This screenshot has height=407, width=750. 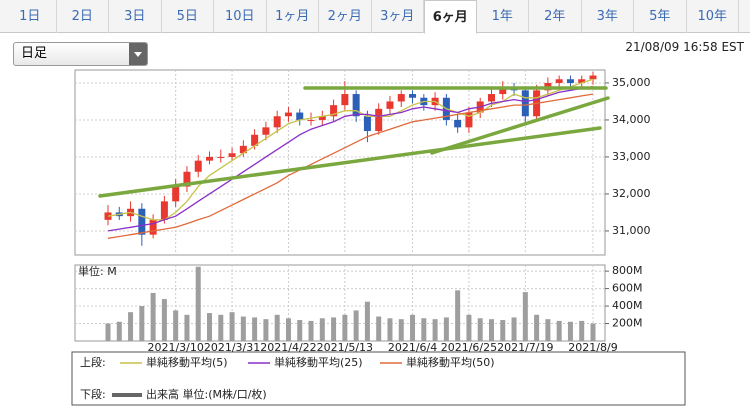 I want to click on legend-label: 出来高 単位:(M株/口/枚), so click(x=206, y=394).